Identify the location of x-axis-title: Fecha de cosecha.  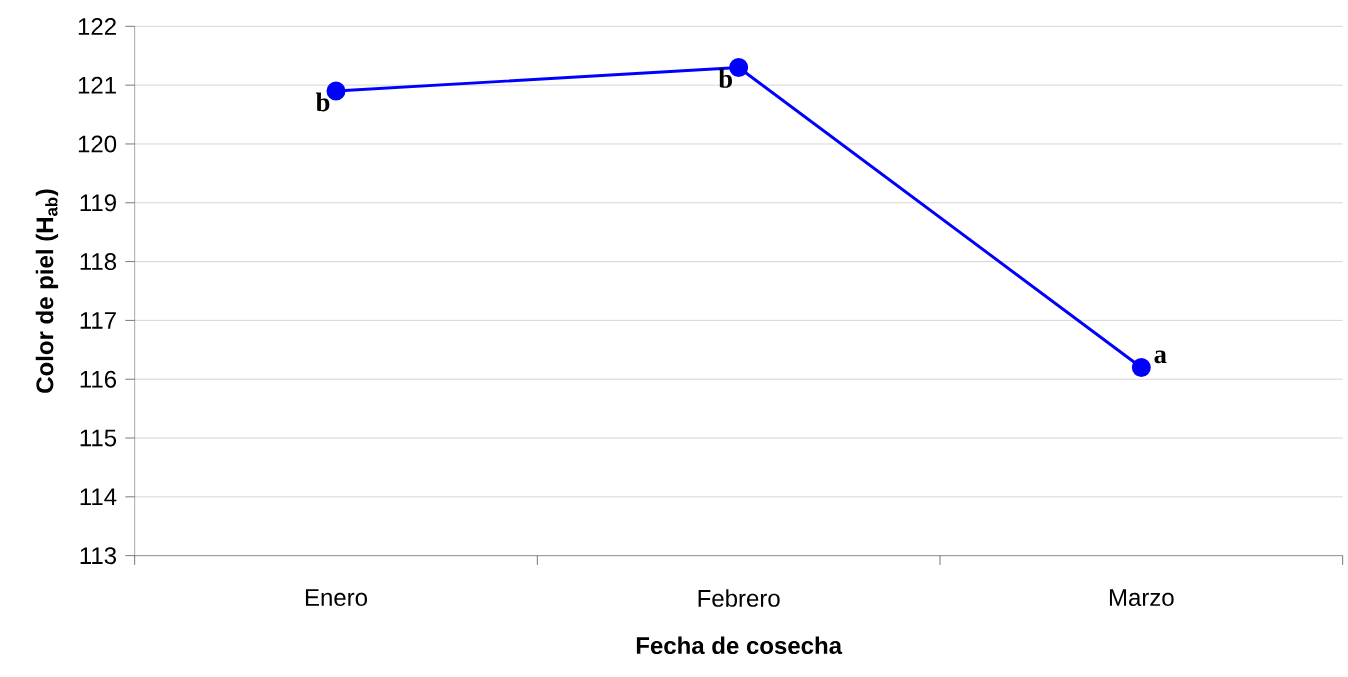
(739, 645).